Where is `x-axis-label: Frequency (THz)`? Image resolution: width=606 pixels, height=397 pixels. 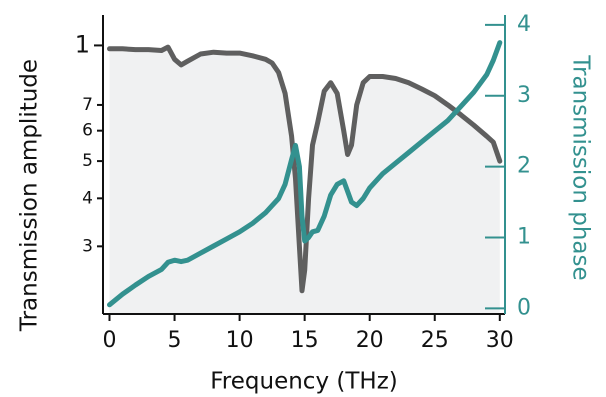 x-axis-label: Frequency (THz) is located at coordinates (304, 382).